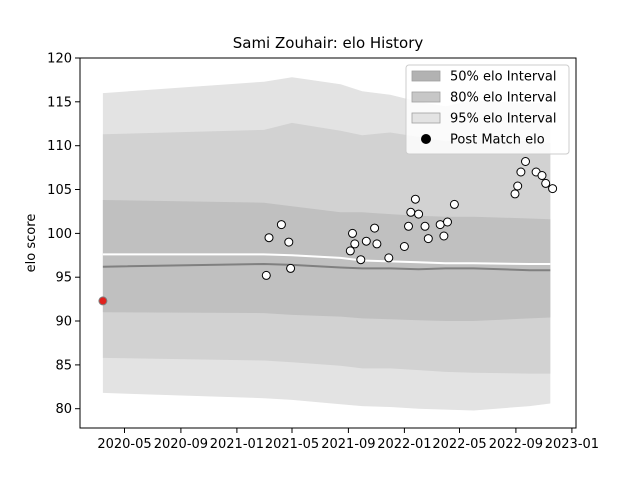 The height and width of the screenshot is (480, 640). Describe the element at coordinates (348, 444) in the screenshot. I see `x-tick-label: 2021-09` at that location.